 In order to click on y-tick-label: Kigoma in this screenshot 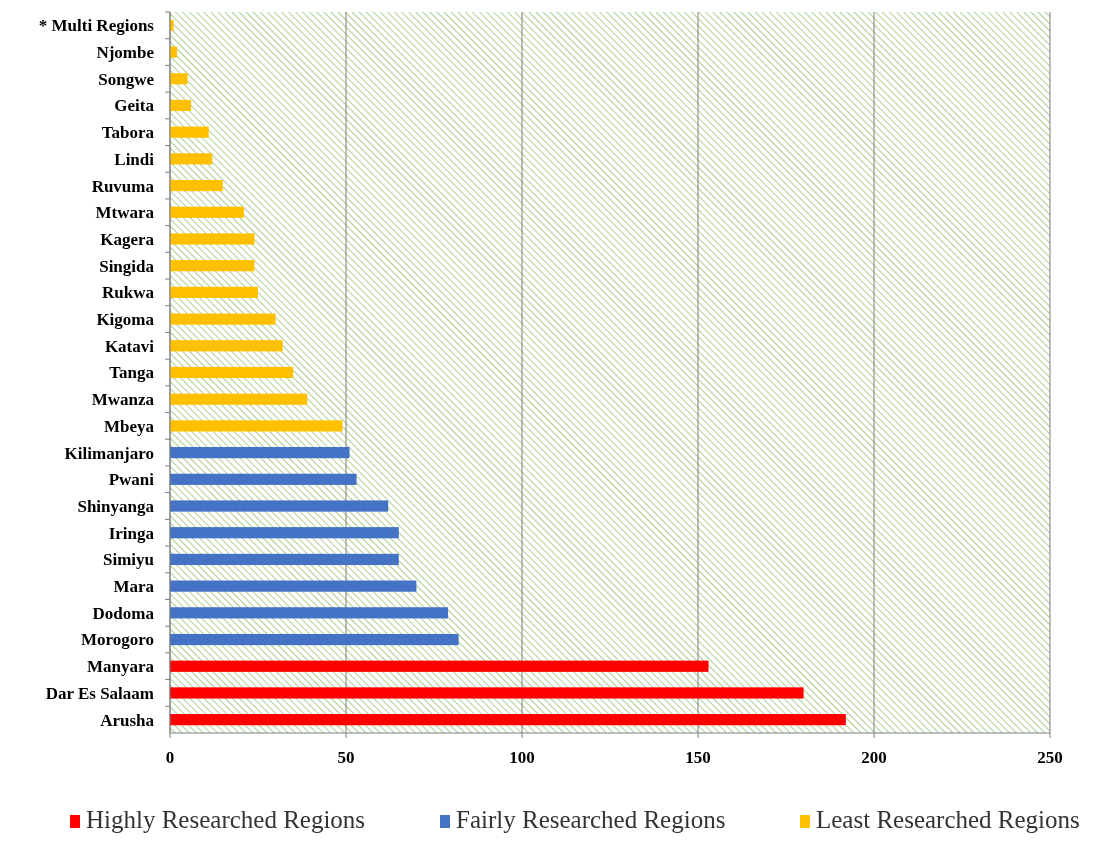, I will do `click(125, 320)`.